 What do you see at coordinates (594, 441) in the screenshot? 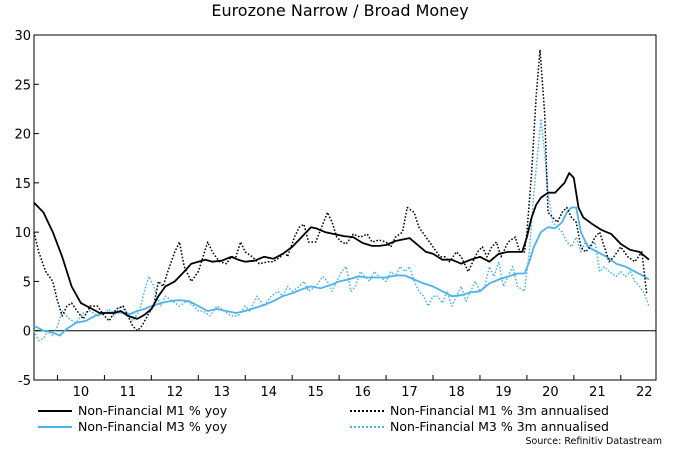
I see `source-note: Source: Refinitiv Datastream` at bounding box center [594, 441].